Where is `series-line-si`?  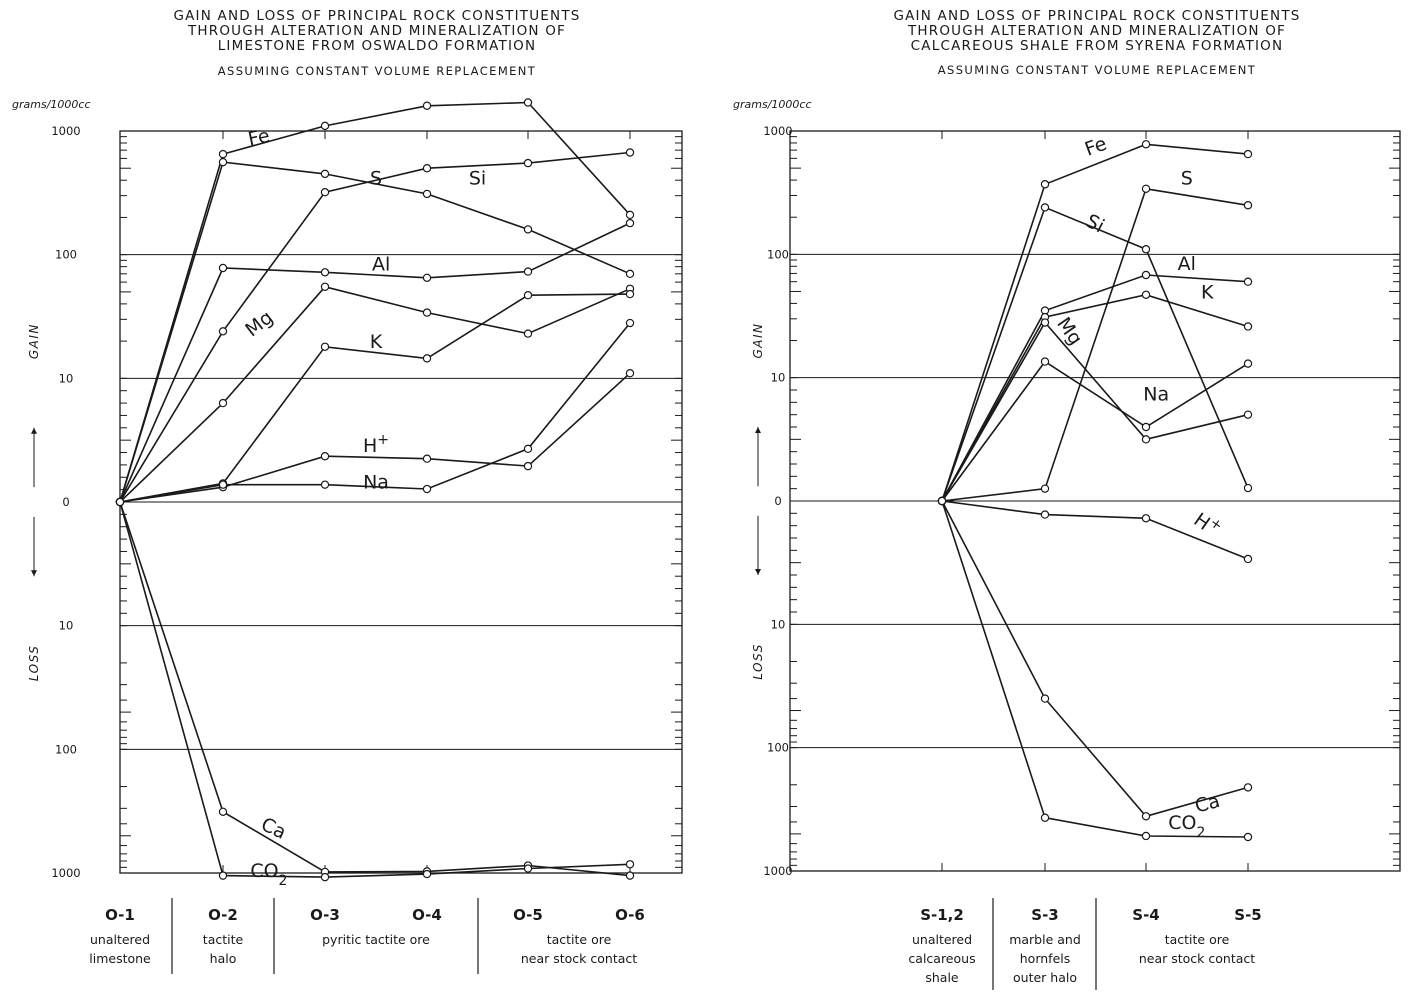 series-line-si is located at coordinates (1095, 354).